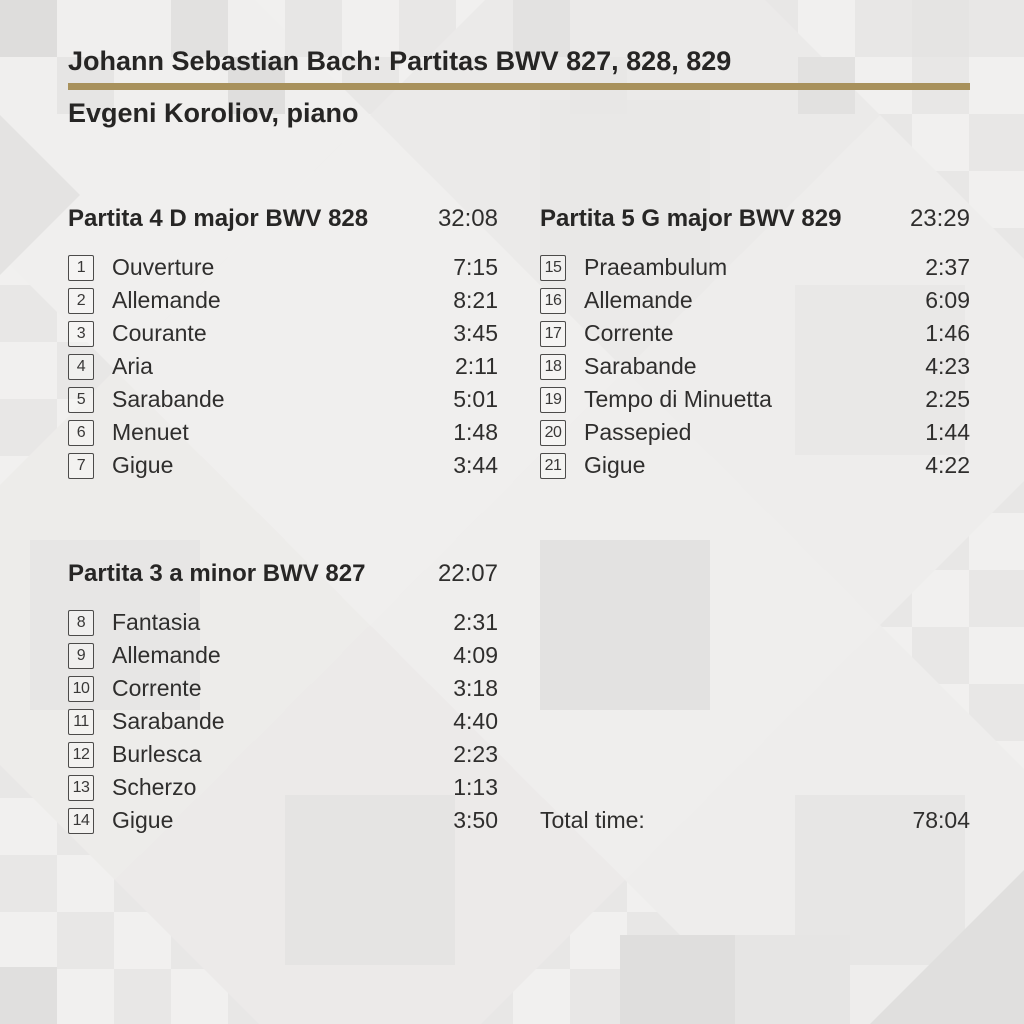 The image size is (1024, 1024). What do you see at coordinates (218, 218) in the screenshot?
I see `section-title: Partita 4 D major BWV 828` at bounding box center [218, 218].